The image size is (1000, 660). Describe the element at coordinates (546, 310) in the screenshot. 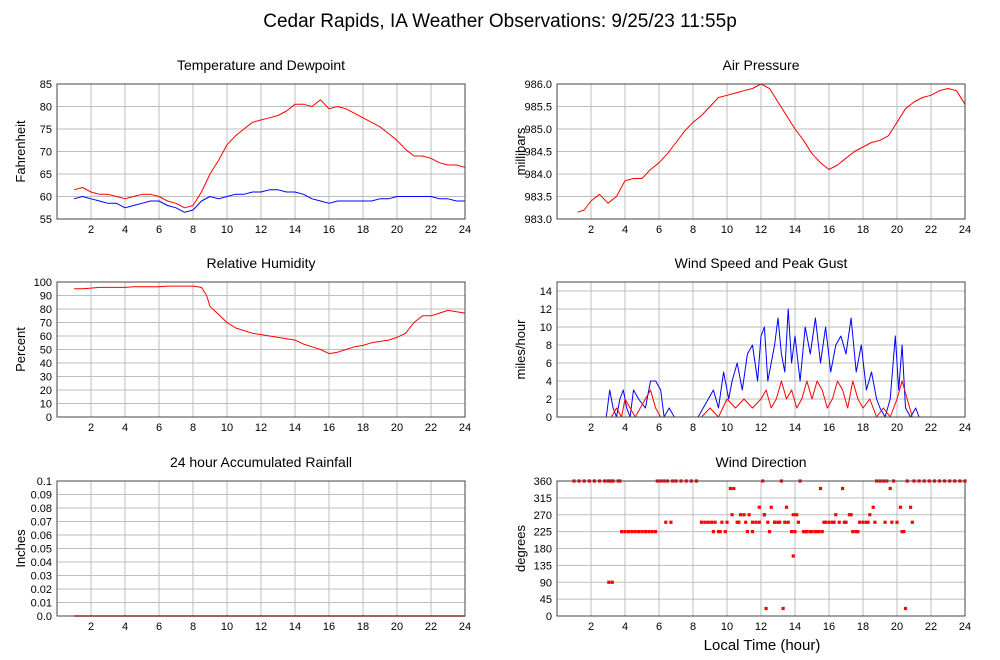

I see `y-tick-label: 12` at that location.